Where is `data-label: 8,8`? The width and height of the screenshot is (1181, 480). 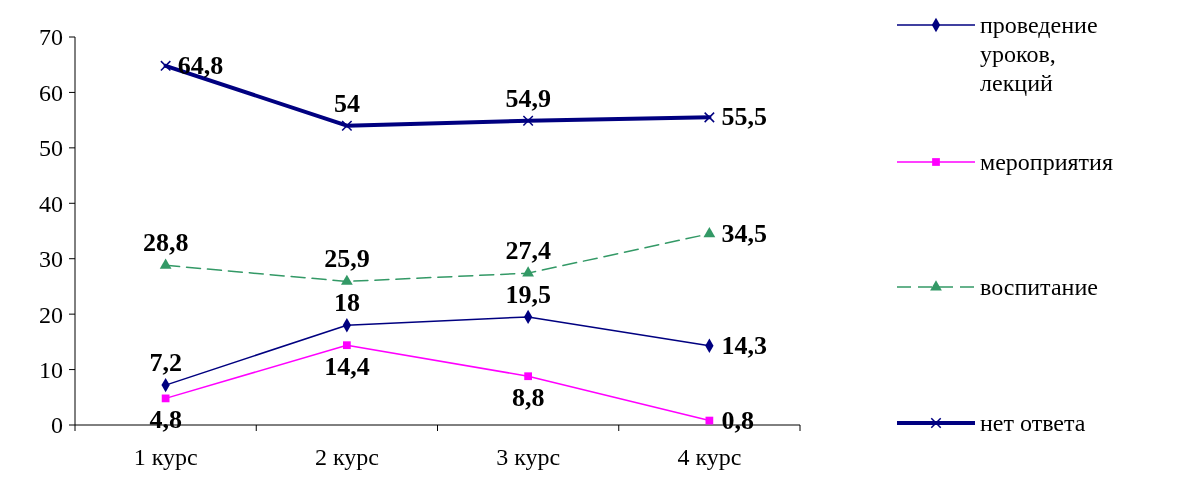 data-label: 8,8 is located at coordinates (528, 398).